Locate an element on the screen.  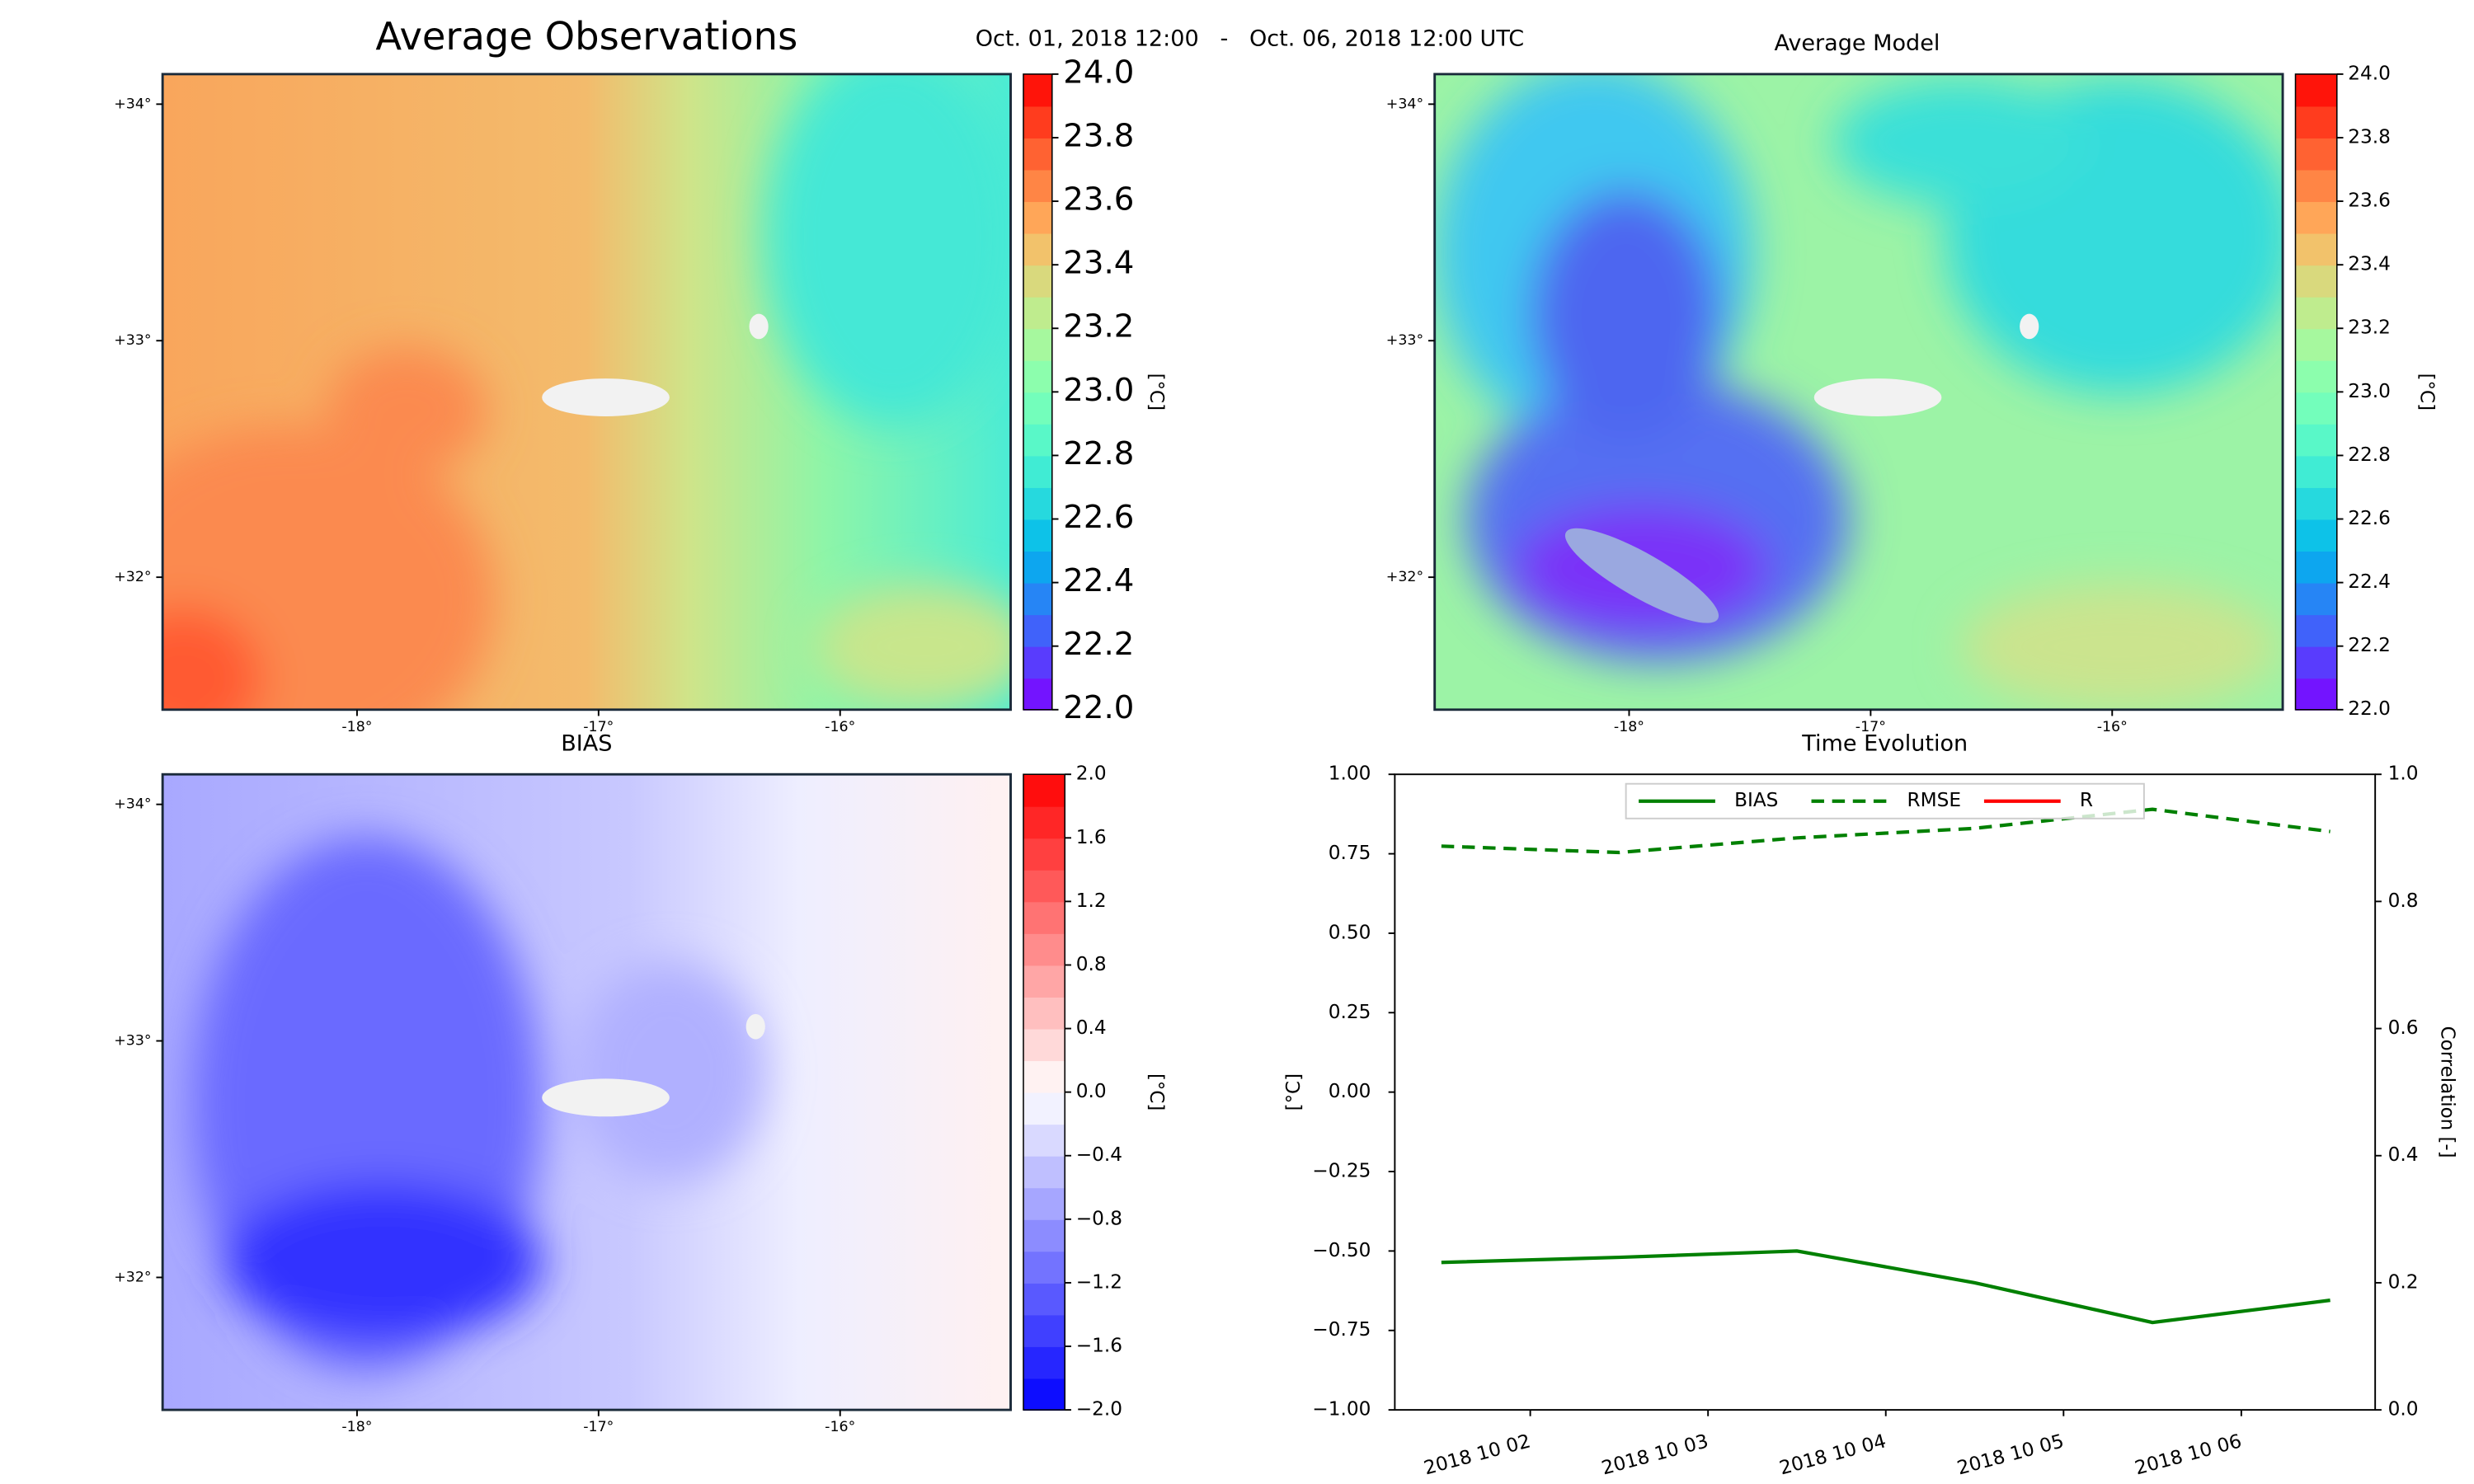
chart-title: Time Evolution is located at coordinates (1884, 743).